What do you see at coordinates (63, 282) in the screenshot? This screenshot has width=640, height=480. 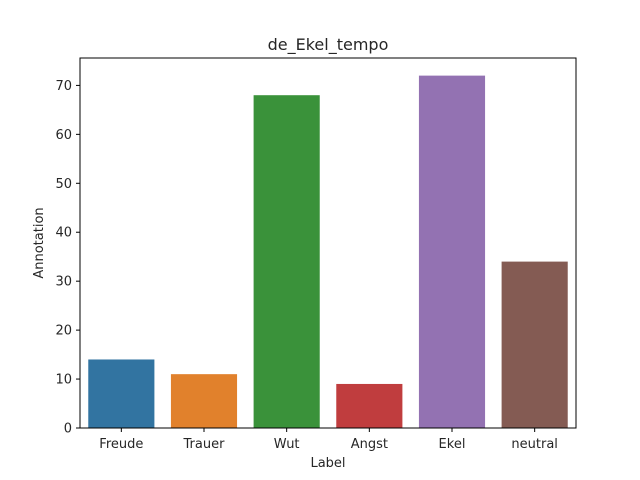 I see `y-tick-label: 30` at bounding box center [63, 282].